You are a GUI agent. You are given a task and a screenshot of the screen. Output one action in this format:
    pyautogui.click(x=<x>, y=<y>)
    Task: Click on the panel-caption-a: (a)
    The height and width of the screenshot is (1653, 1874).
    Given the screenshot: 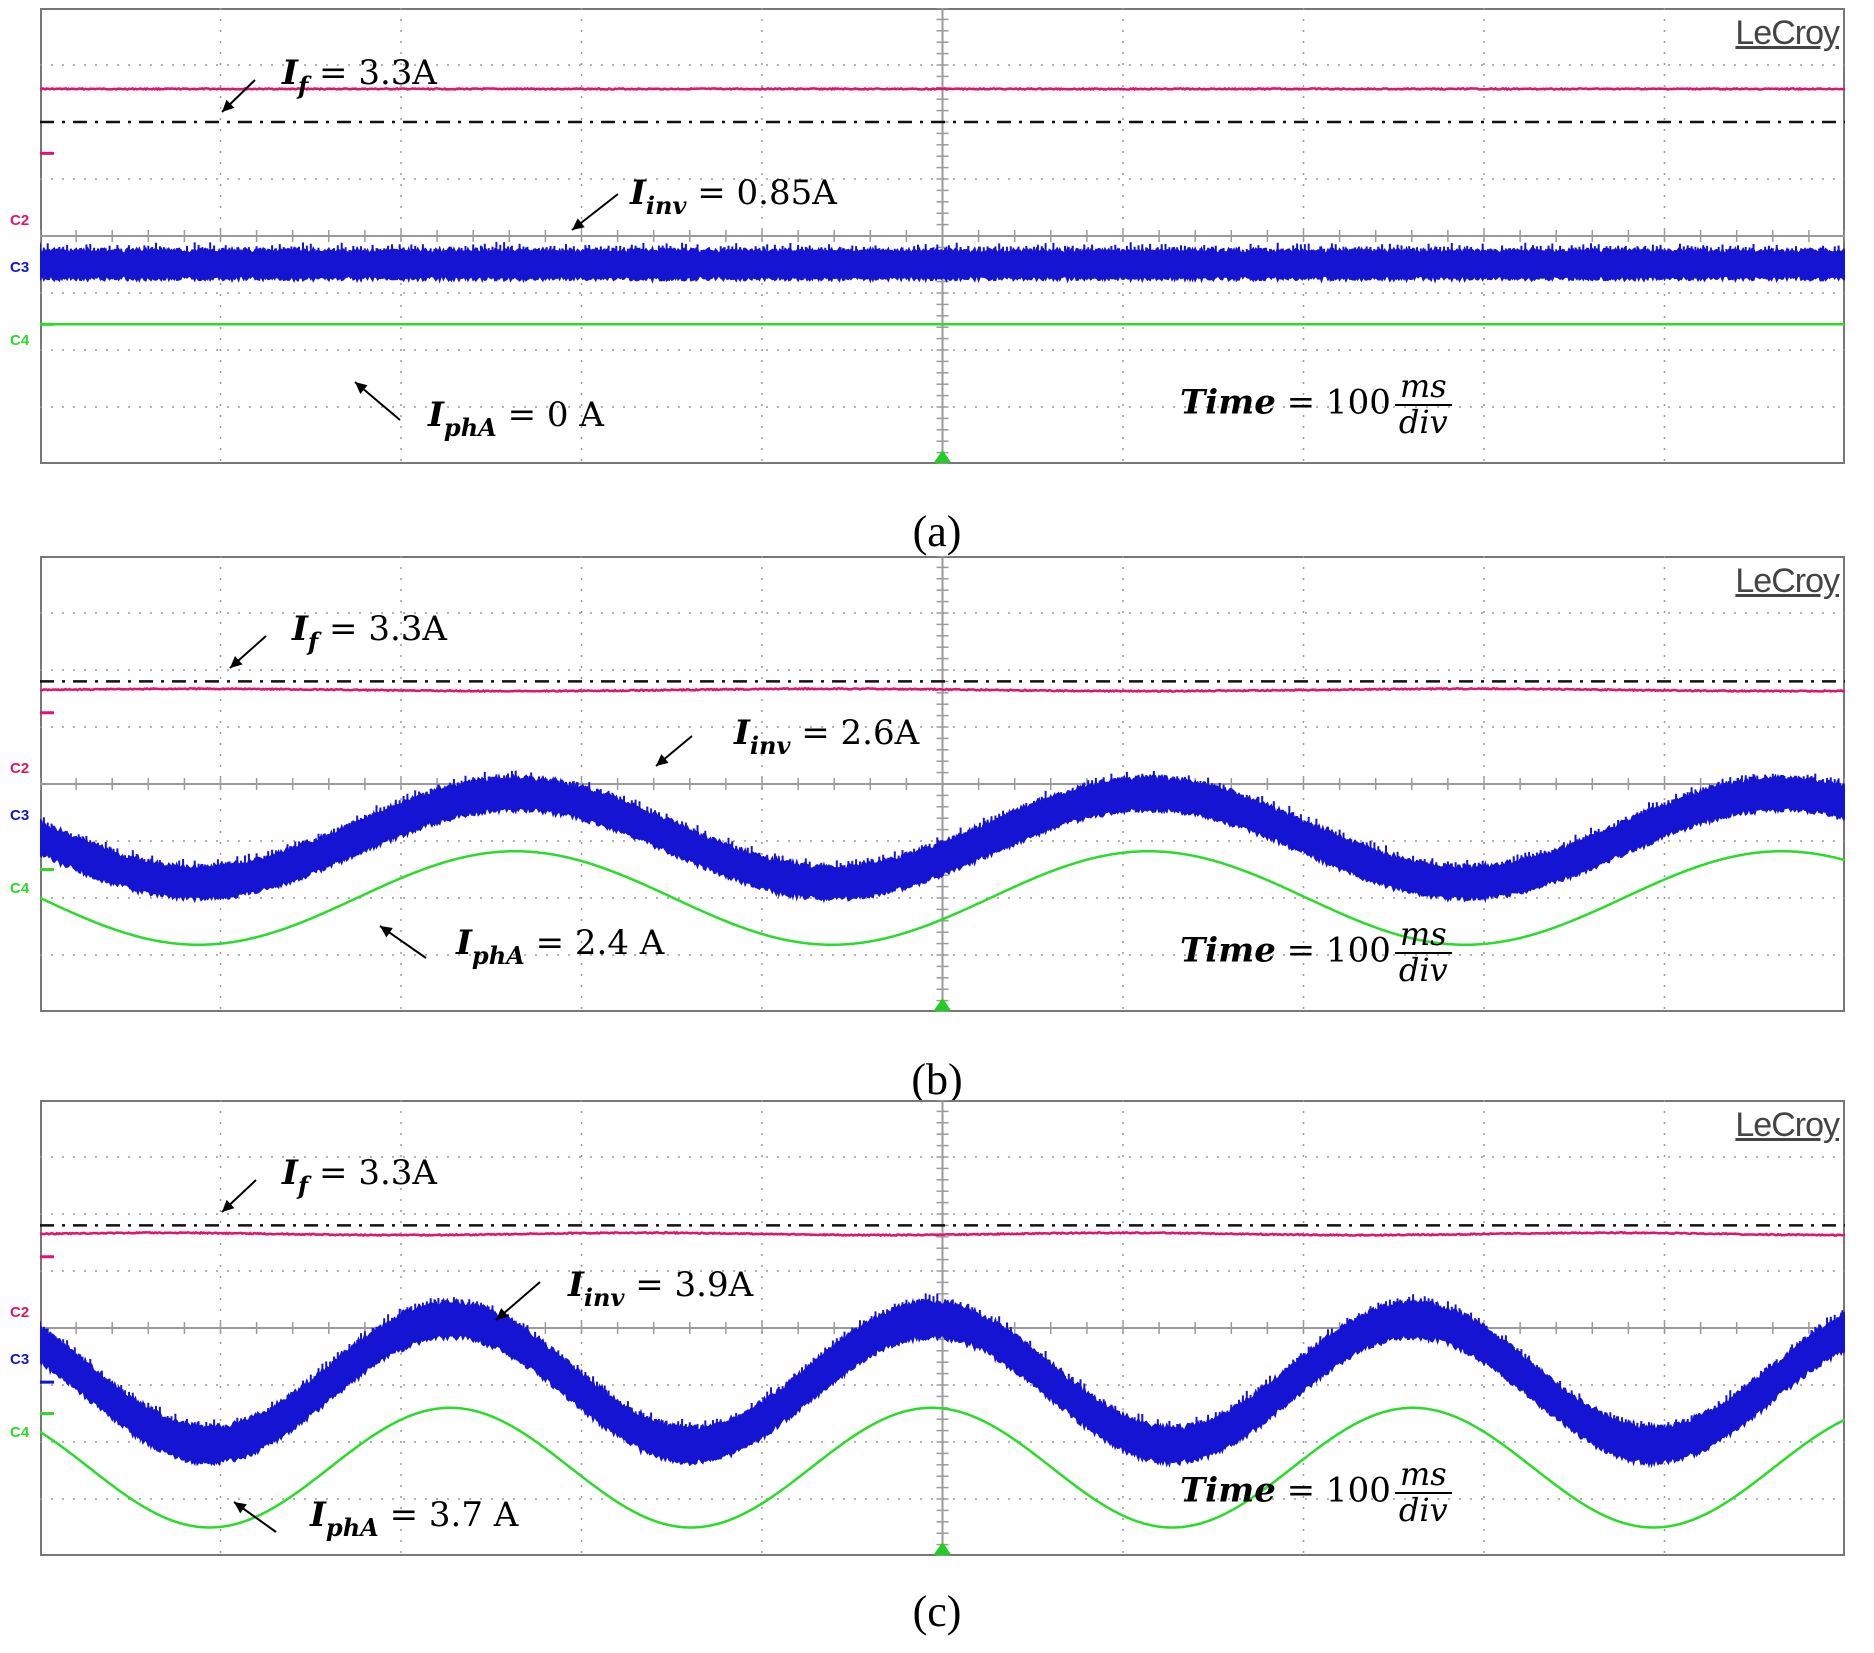 What is the action you would take?
    pyautogui.click(x=937, y=531)
    